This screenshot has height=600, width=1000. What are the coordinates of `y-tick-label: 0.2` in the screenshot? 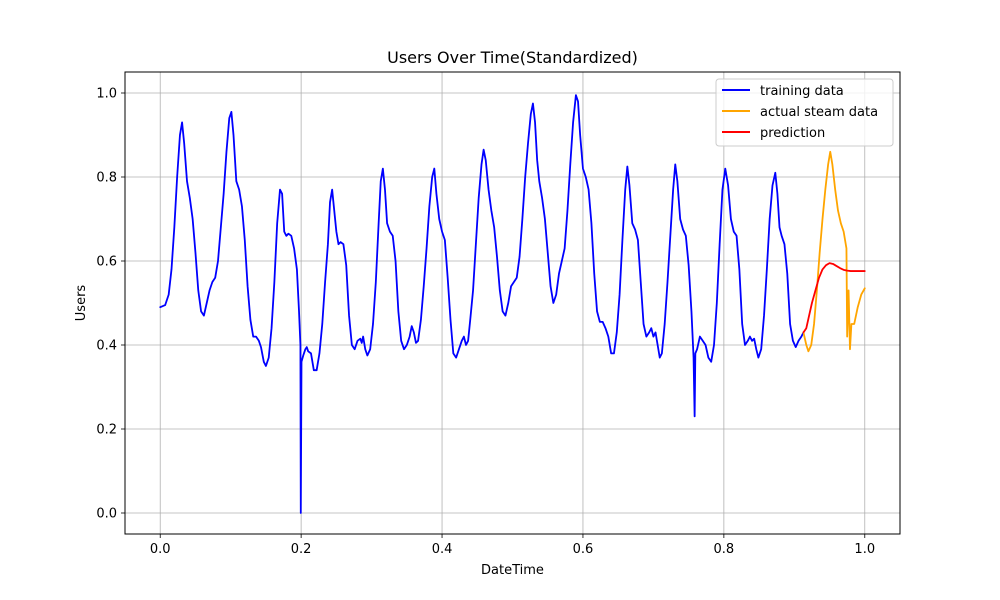 It's located at (106, 430).